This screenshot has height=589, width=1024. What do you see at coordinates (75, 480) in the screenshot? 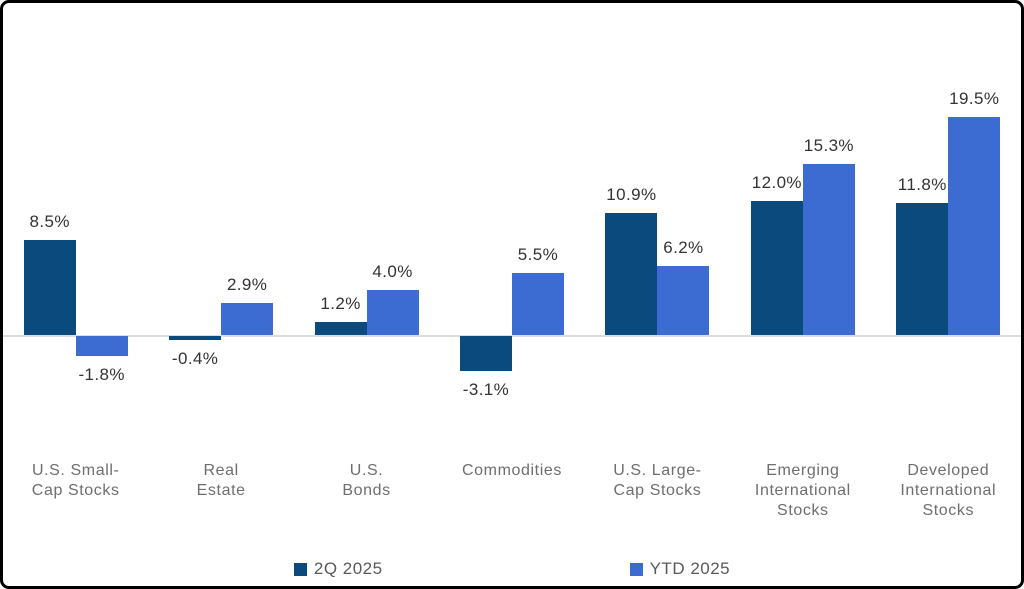
I see `category-label: U.S. Small- Cap Stocks` at bounding box center [75, 480].